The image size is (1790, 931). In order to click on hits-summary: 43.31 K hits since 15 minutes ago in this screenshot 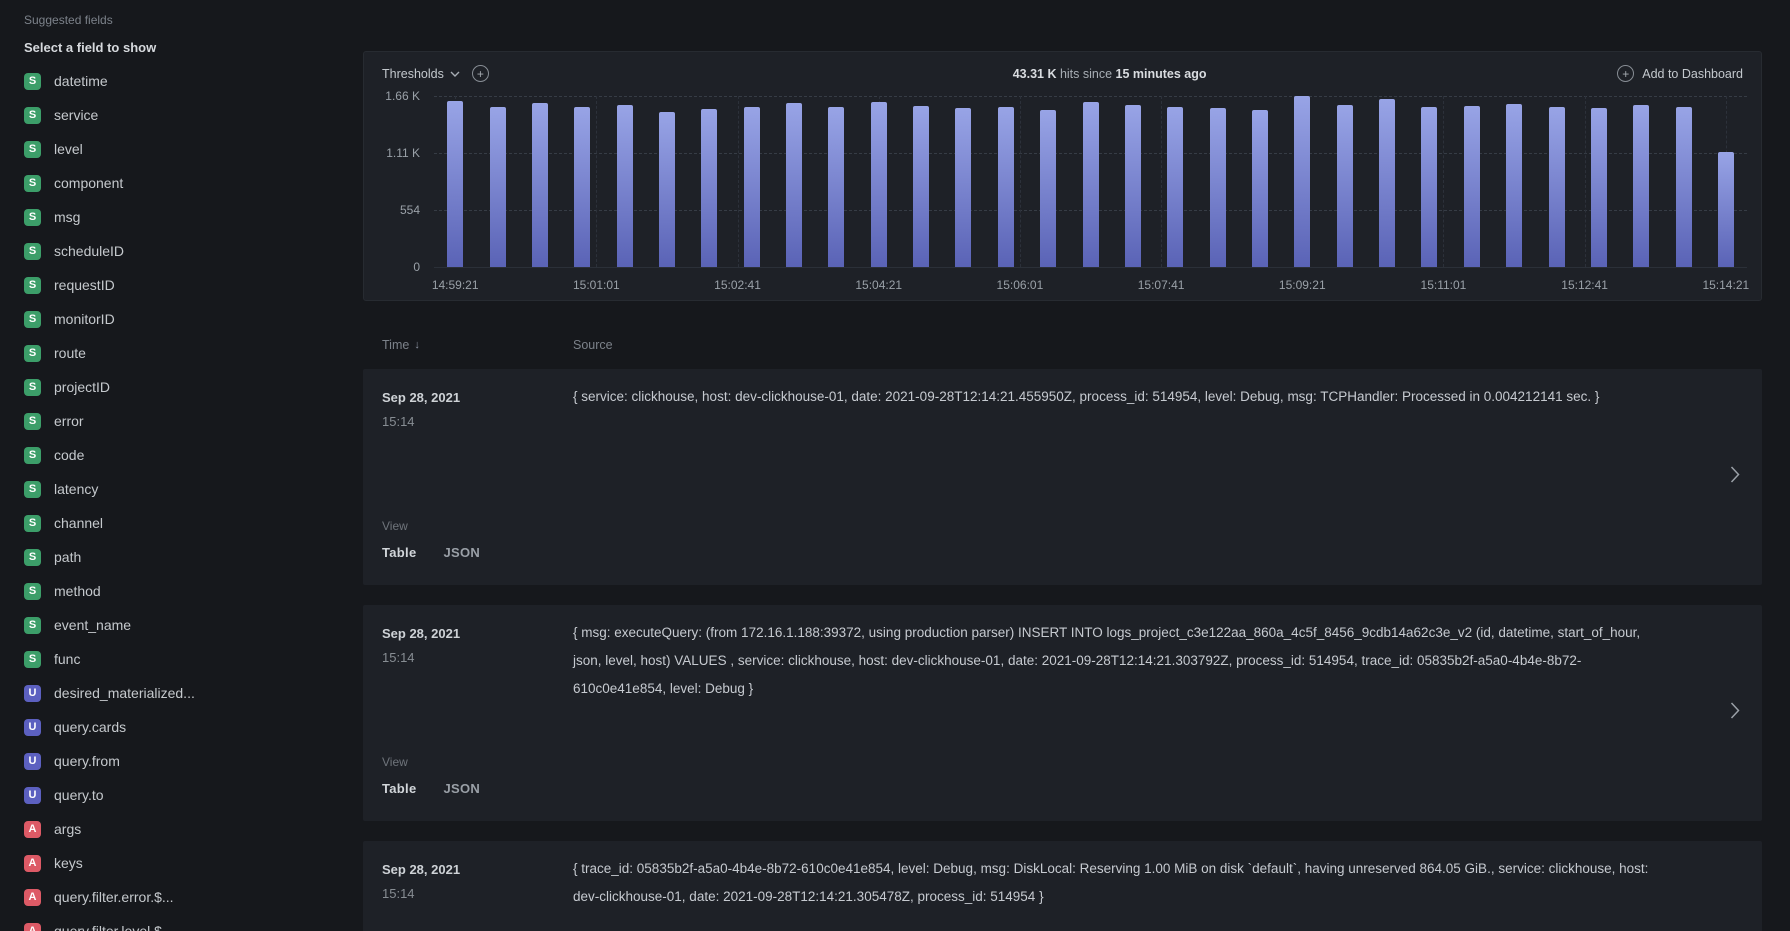, I will do `click(1109, 74)`.